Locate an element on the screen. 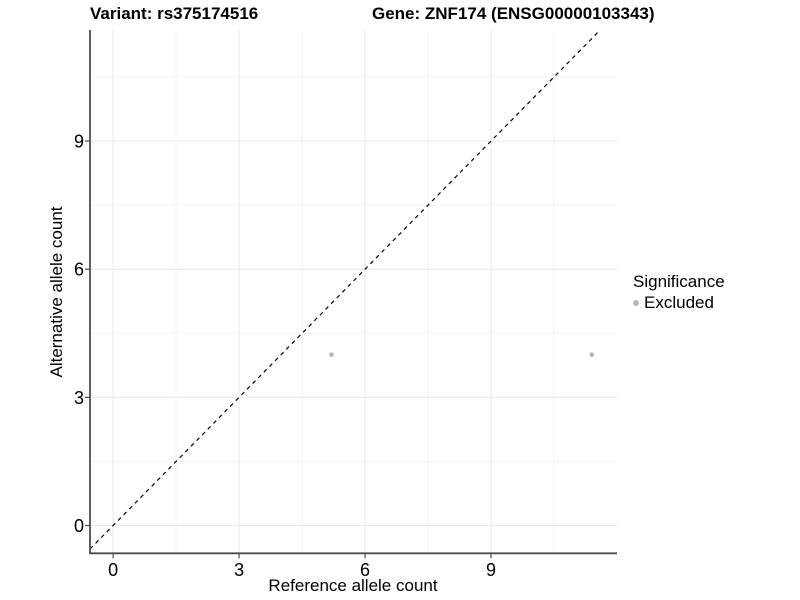 The image size is (800, 600). x-tick-label: 0 is located at coordinates (113, 570).